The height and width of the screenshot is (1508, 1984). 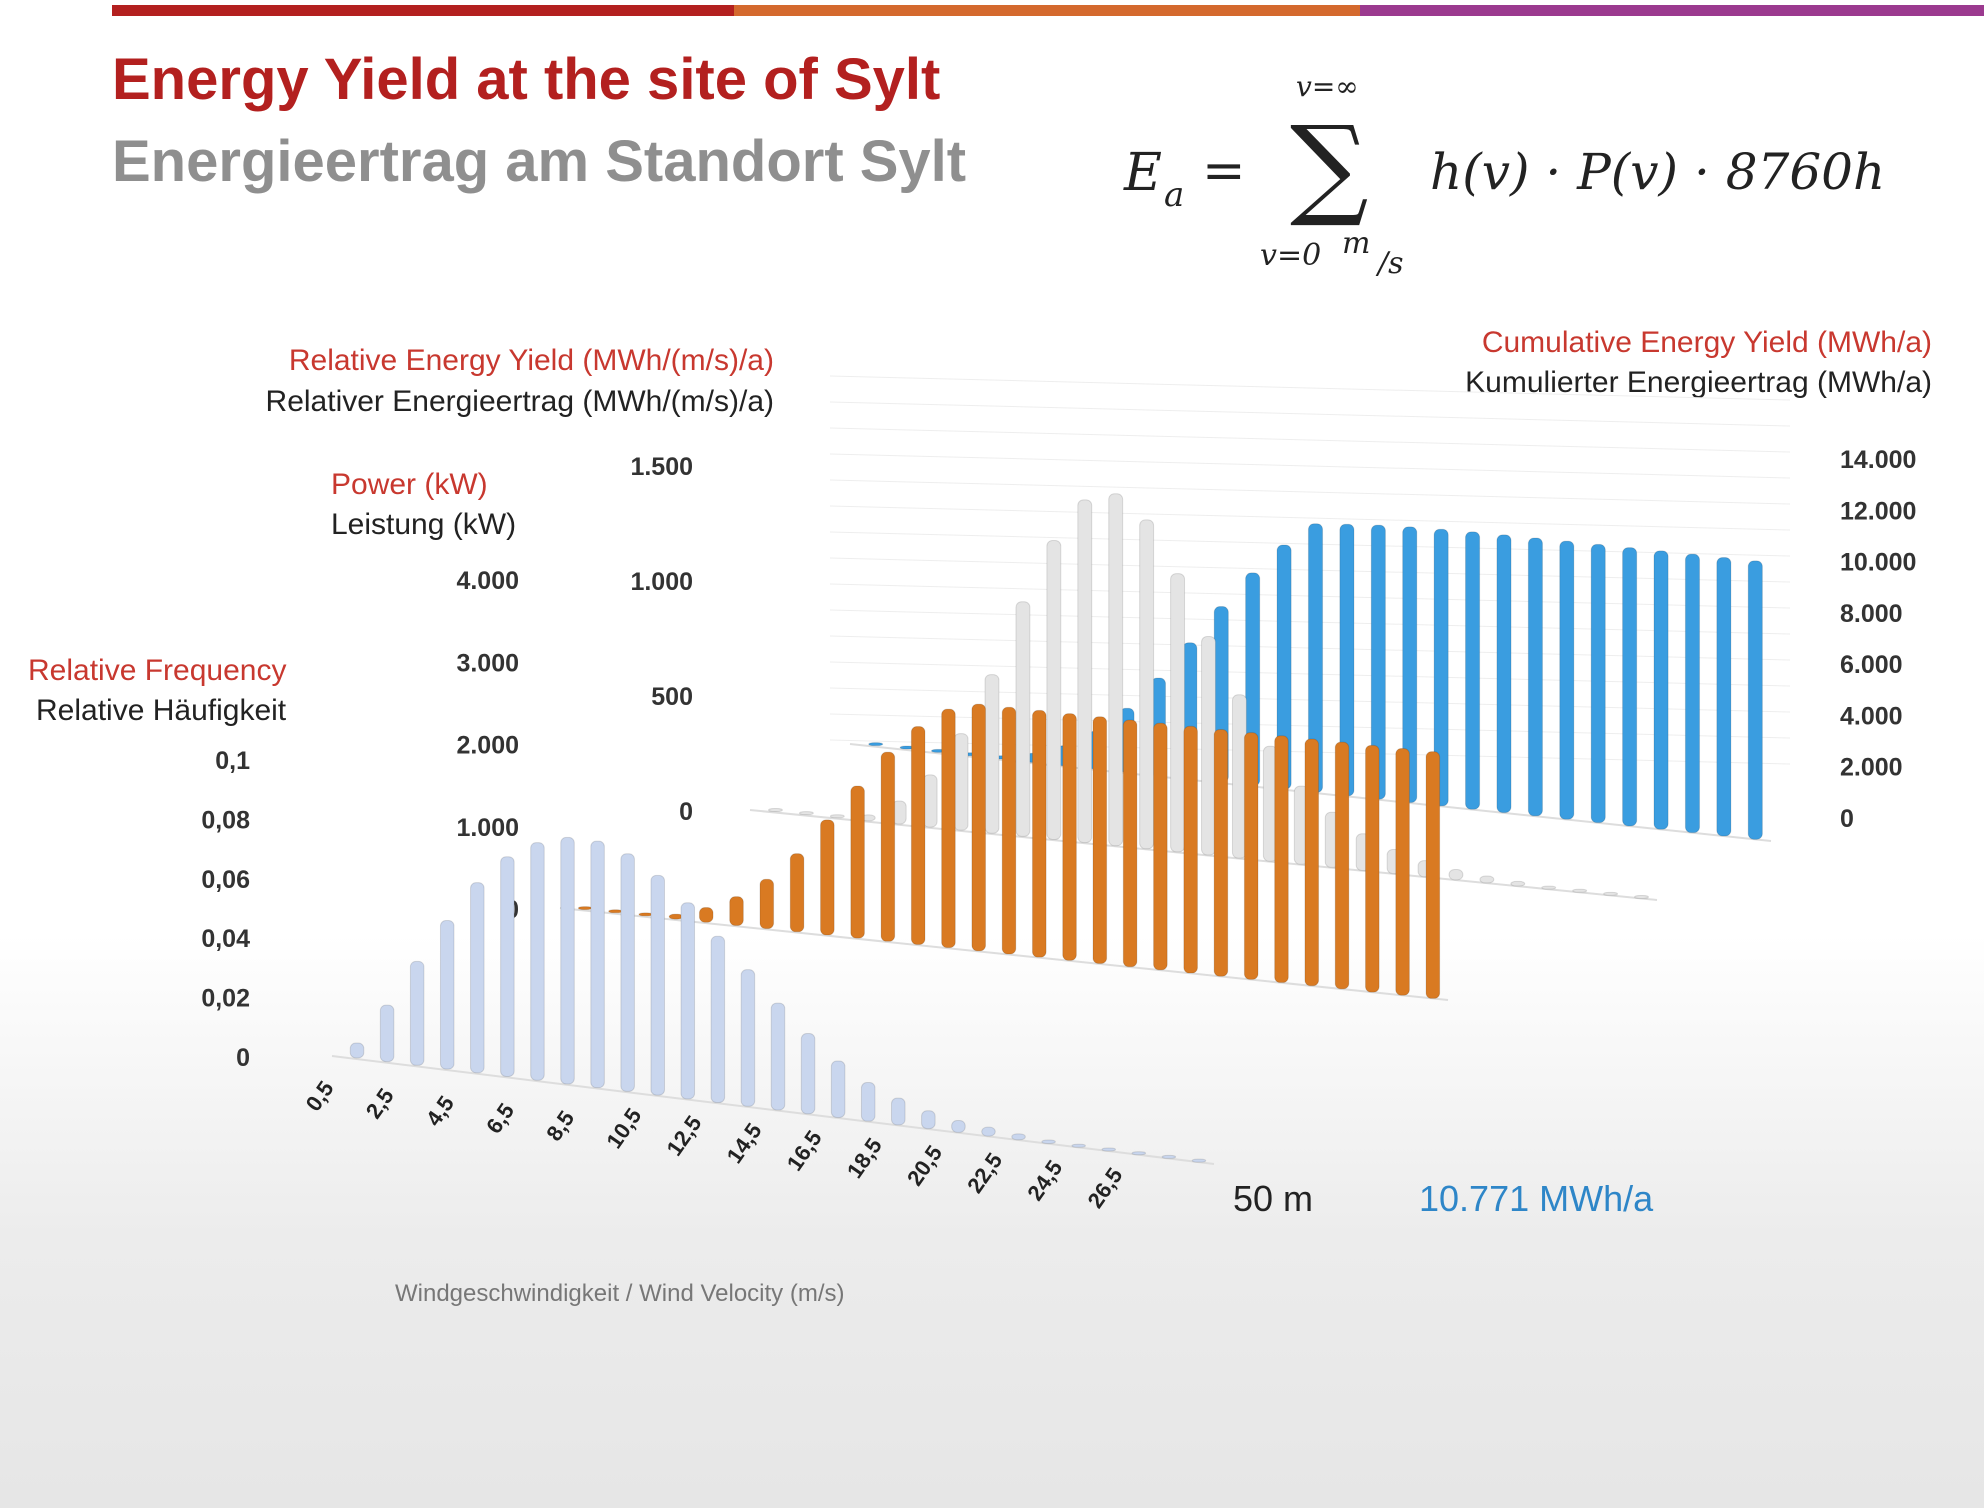 I want to click on power-tick-label: 1.000, so click(x=487, y=828).